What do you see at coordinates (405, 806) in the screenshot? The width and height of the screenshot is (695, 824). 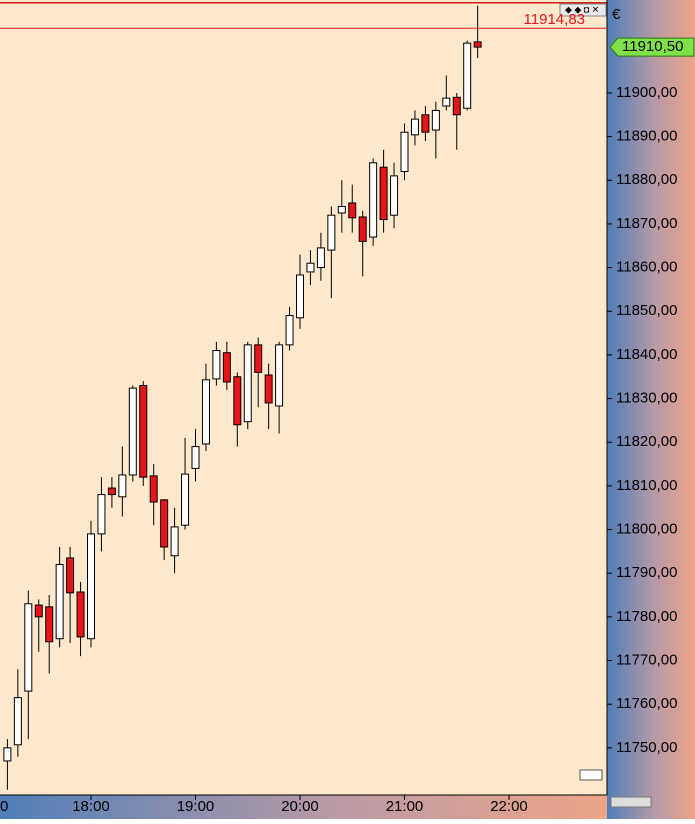 I see `x-tick-label: 21:00` at bounding box center [405, 806].